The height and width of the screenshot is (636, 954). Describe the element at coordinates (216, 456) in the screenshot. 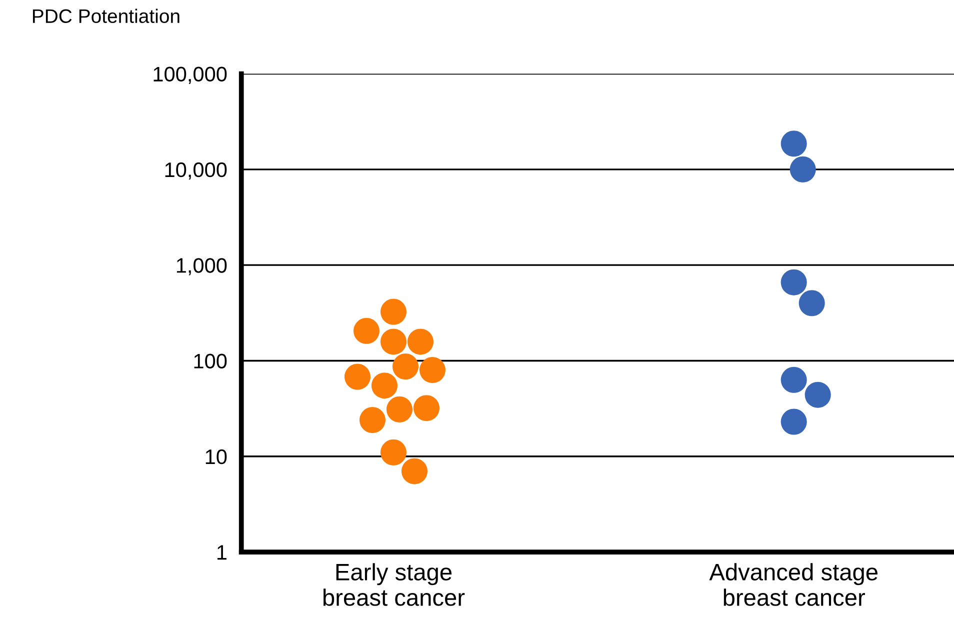

I see `y-tick-label: 10` at that location.